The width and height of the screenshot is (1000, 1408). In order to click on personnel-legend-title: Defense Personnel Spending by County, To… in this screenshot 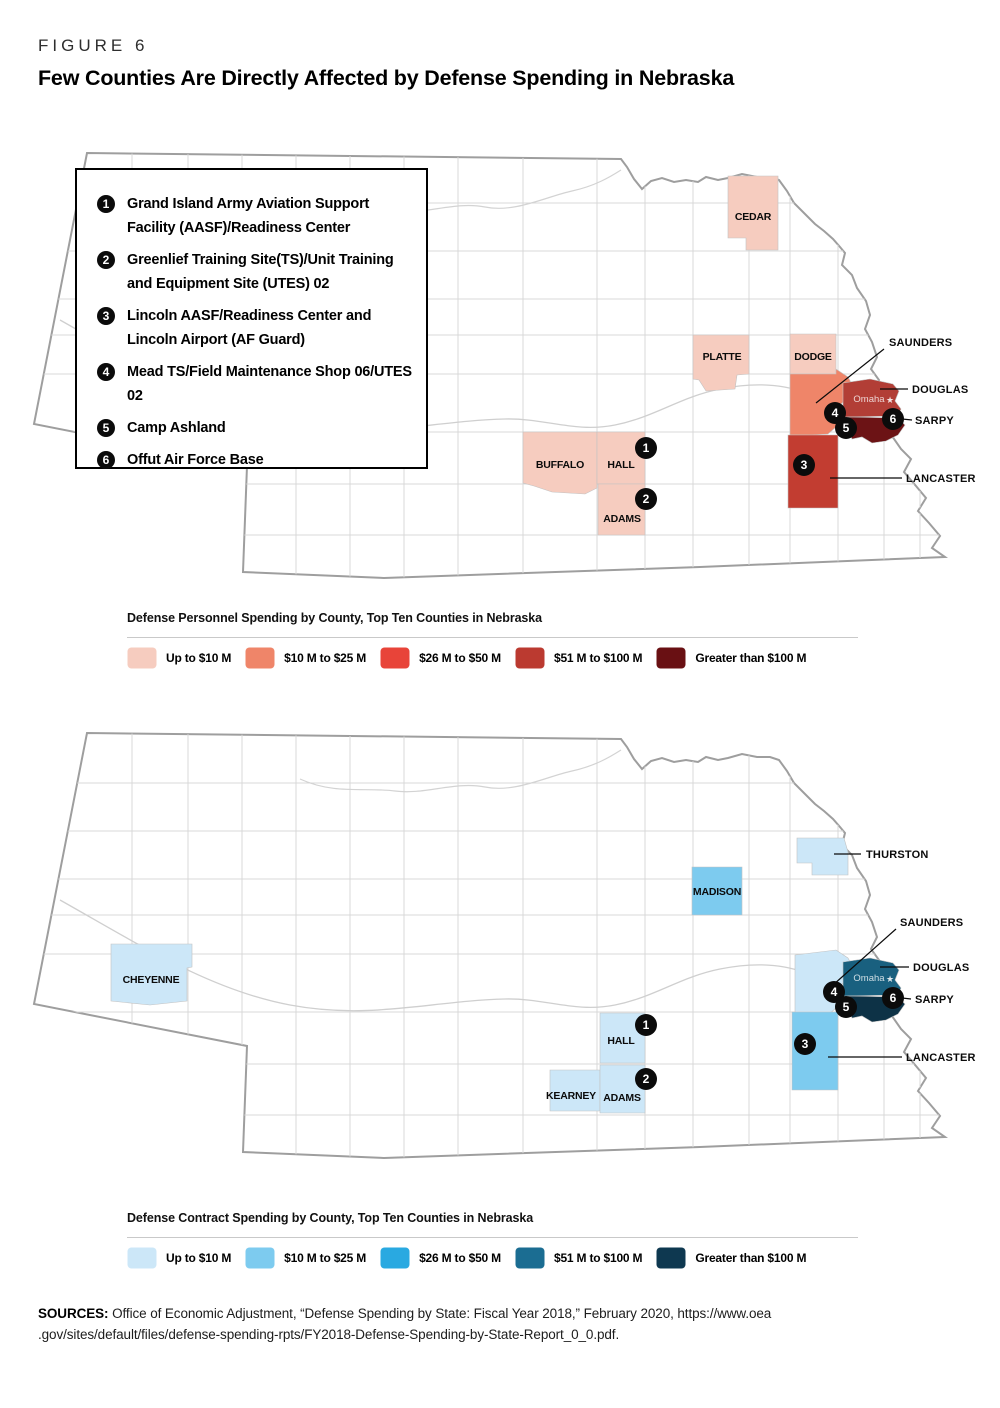, I will do `click(334, 618)`.